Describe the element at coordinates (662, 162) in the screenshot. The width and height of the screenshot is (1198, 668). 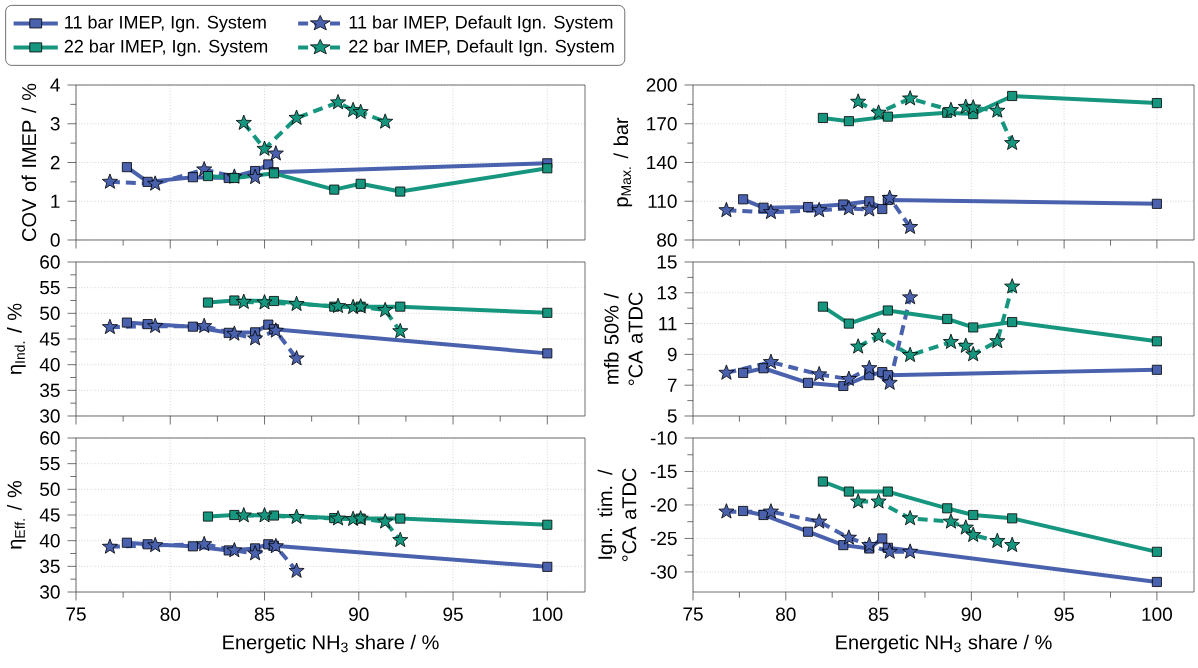
I see `y-tick-label: 140` at that location.